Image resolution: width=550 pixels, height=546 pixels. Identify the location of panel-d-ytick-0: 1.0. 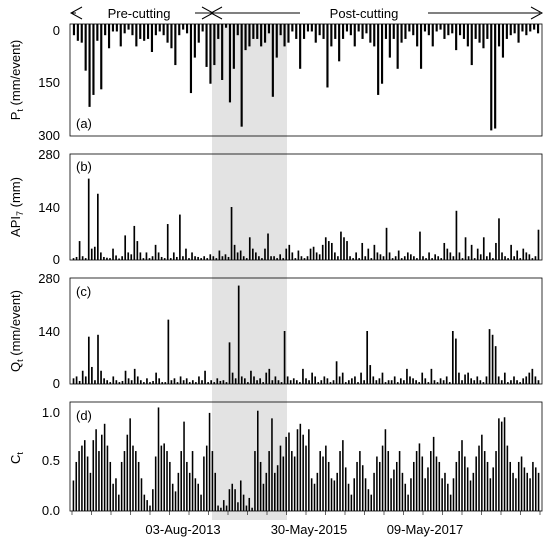
(51, 412).